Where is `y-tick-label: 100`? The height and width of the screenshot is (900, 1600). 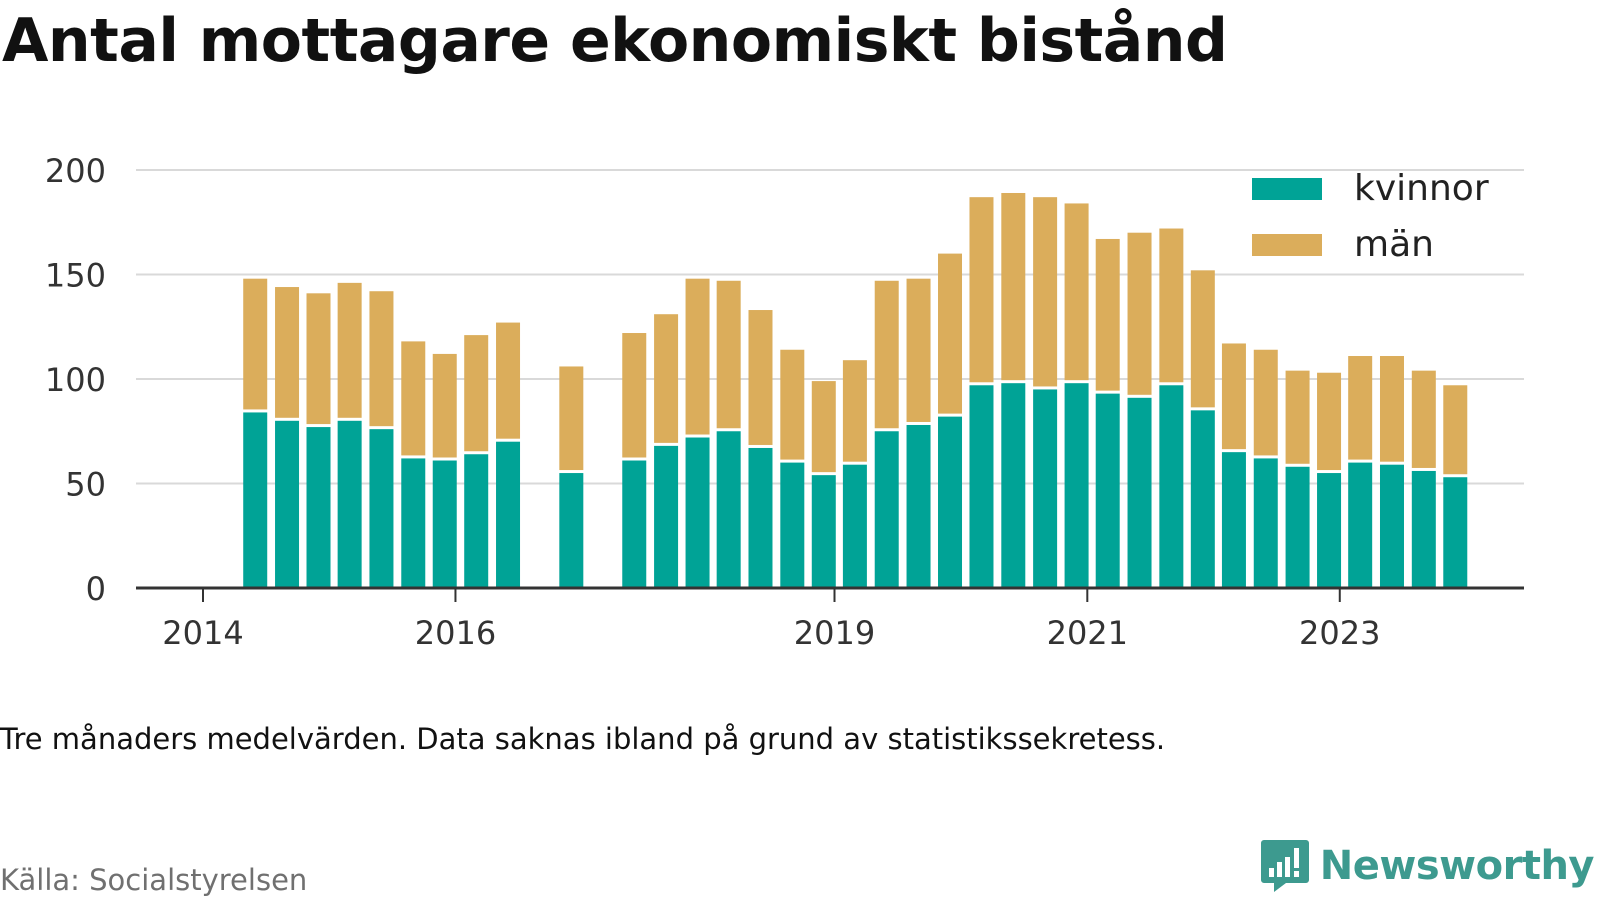
y-tick-label: 100 is located at coordinates (75, 380).